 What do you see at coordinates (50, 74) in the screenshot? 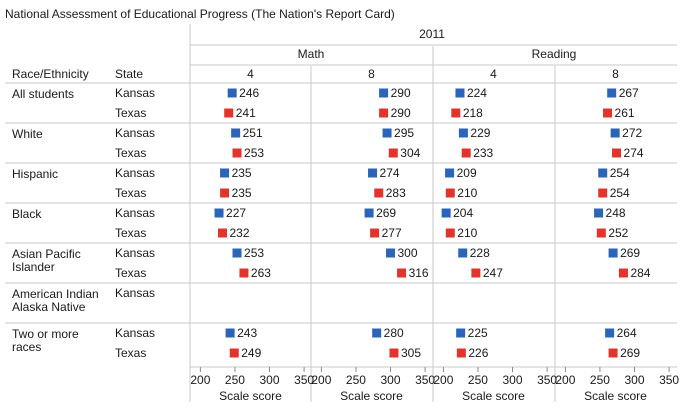
I see `race-column-header: Race/Ethnicity` at bounding box center [50, 74].